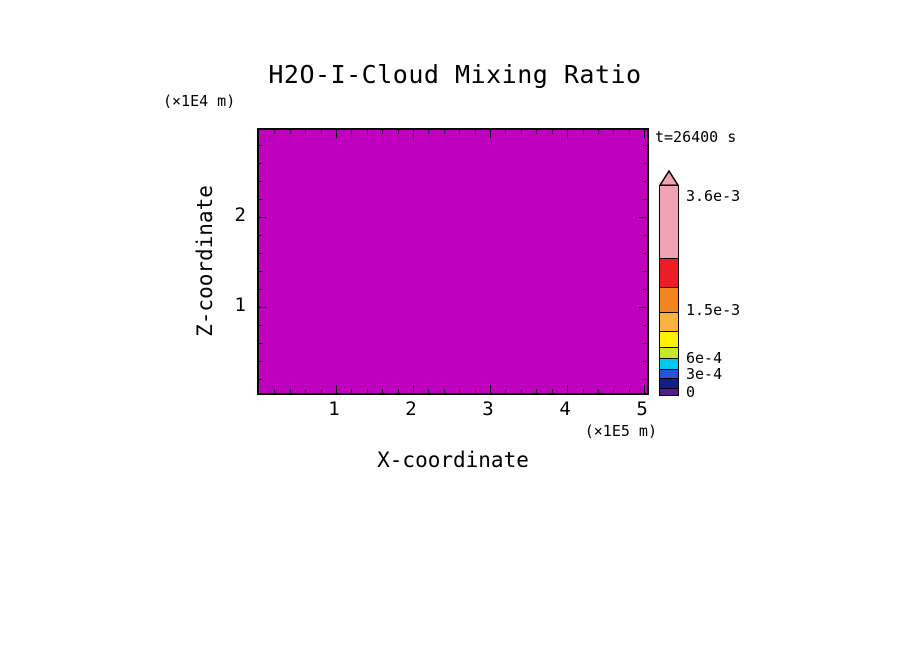 This screenshot has width=904, height=654. I want to click on y-tick-label: 2, so click(240, 215).